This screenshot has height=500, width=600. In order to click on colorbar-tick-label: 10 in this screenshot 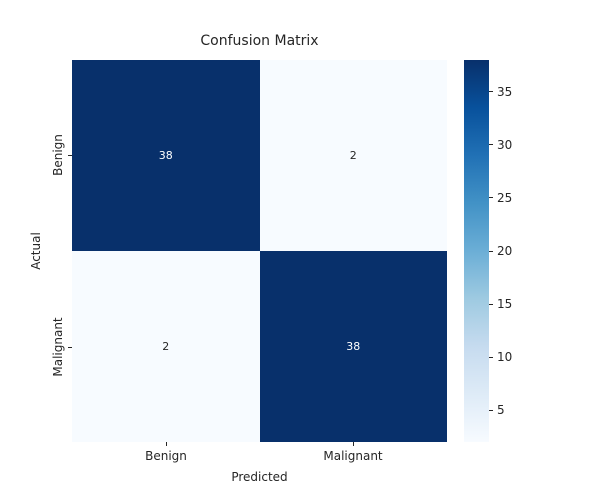, I will do `click(505, 357)`.